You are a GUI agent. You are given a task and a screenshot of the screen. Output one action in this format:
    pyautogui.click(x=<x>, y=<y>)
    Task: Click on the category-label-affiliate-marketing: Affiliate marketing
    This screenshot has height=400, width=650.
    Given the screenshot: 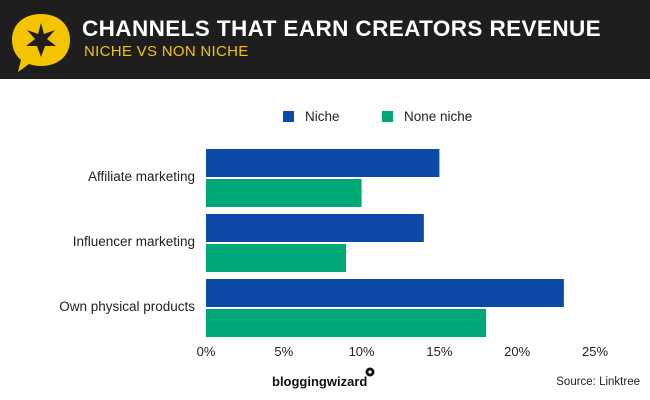 What is the action you would take?
    pyautogui.click(x=141, y=176)
    